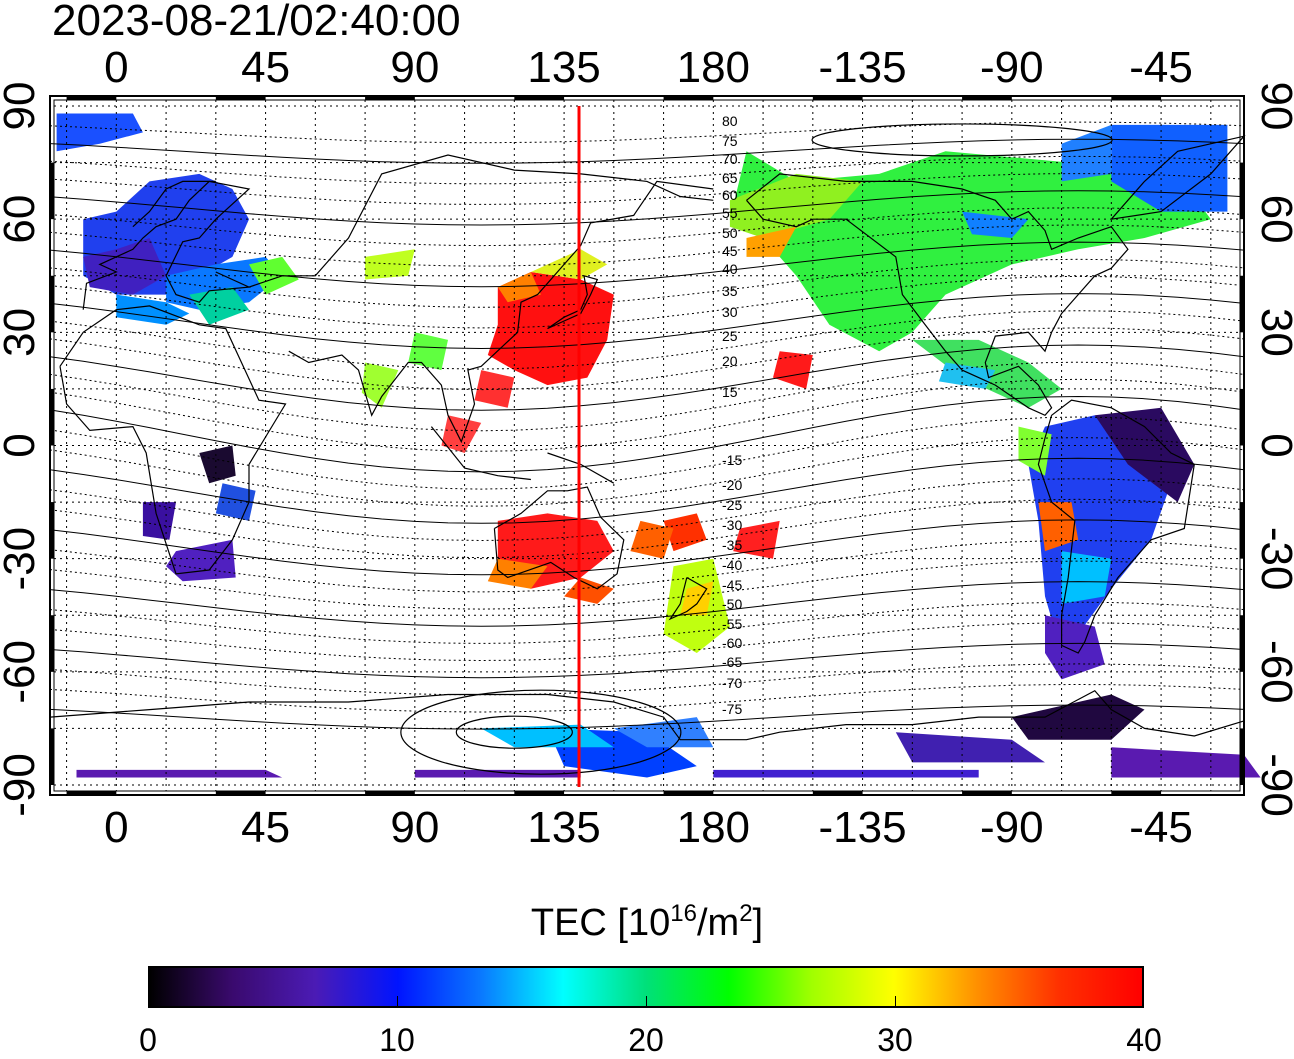  What do you see at coordinates (1273, 219) in the screenshot?
I see `right-lat-tick-label: 60` at bounding box center [1273, 219].